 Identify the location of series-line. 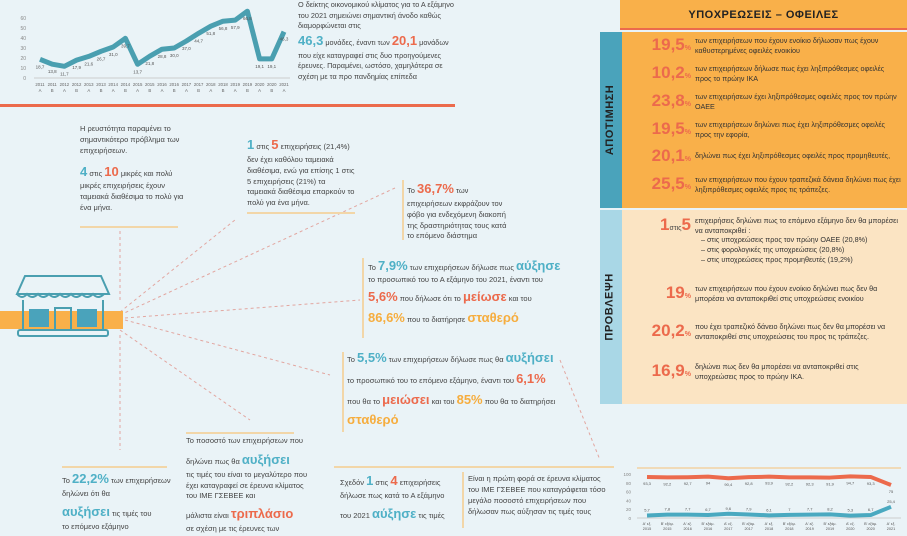
(769, 511).